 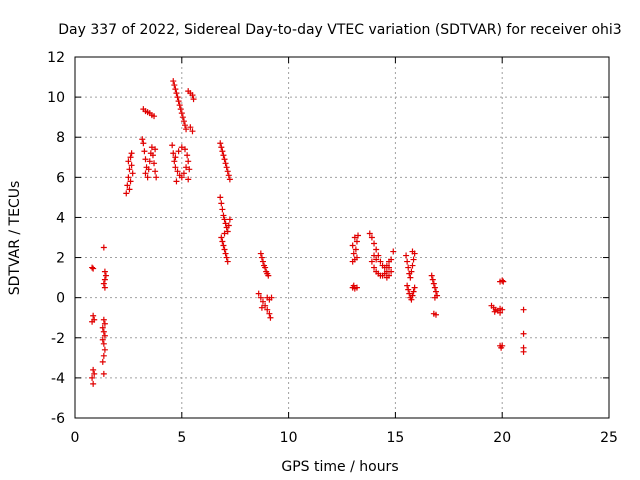 I want to click on x-tick-labels: 0 5 10 15 20 25, so click(x=344, y=438).